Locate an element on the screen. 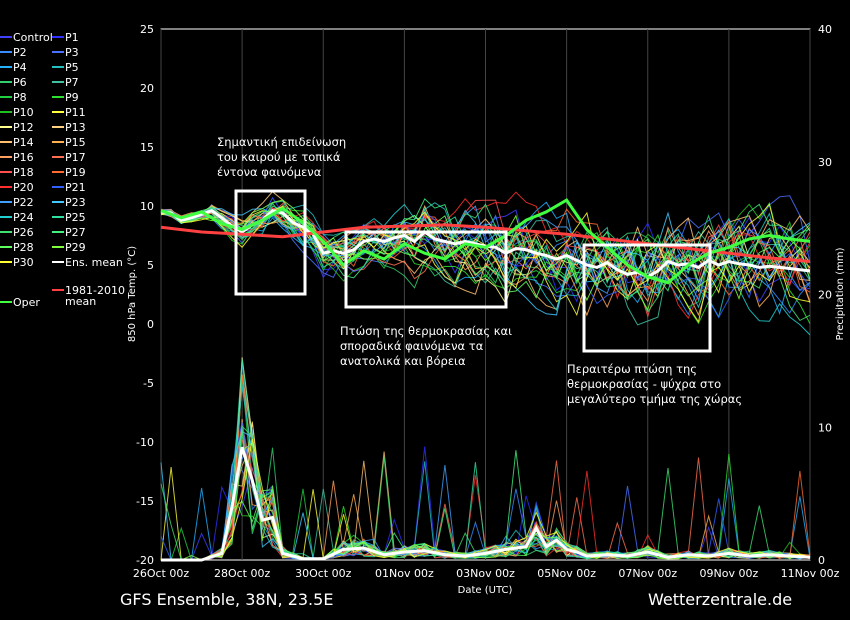 This screenshot has width=850, height=620. legend-label: P20 is located at coordinates (23, 187).